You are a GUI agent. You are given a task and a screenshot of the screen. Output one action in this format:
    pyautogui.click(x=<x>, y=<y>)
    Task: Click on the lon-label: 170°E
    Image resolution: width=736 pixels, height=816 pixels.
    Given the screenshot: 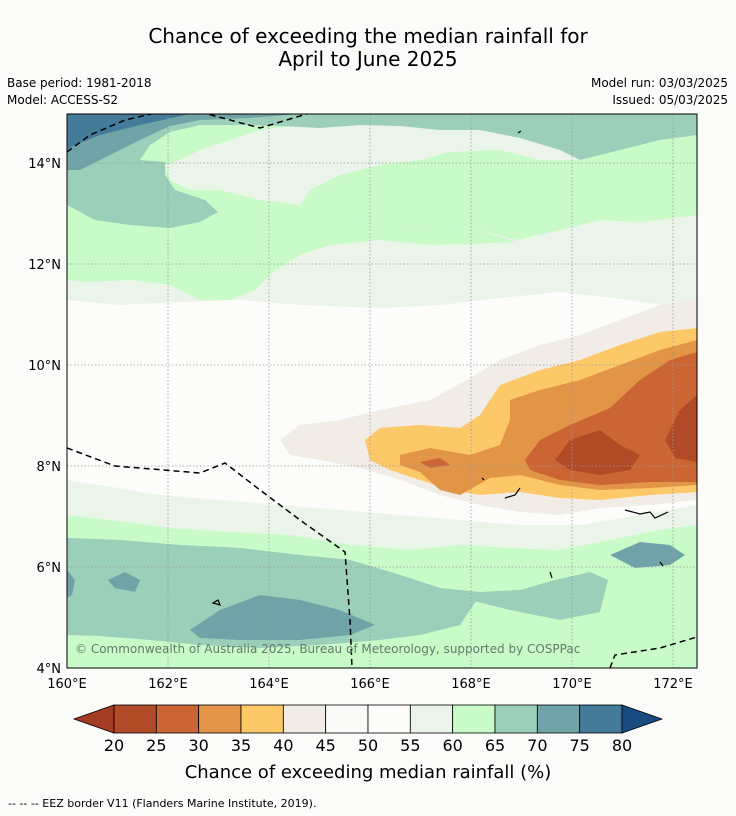 What is the action you would take?
    pyautogui.click(x=572, y=684)
    